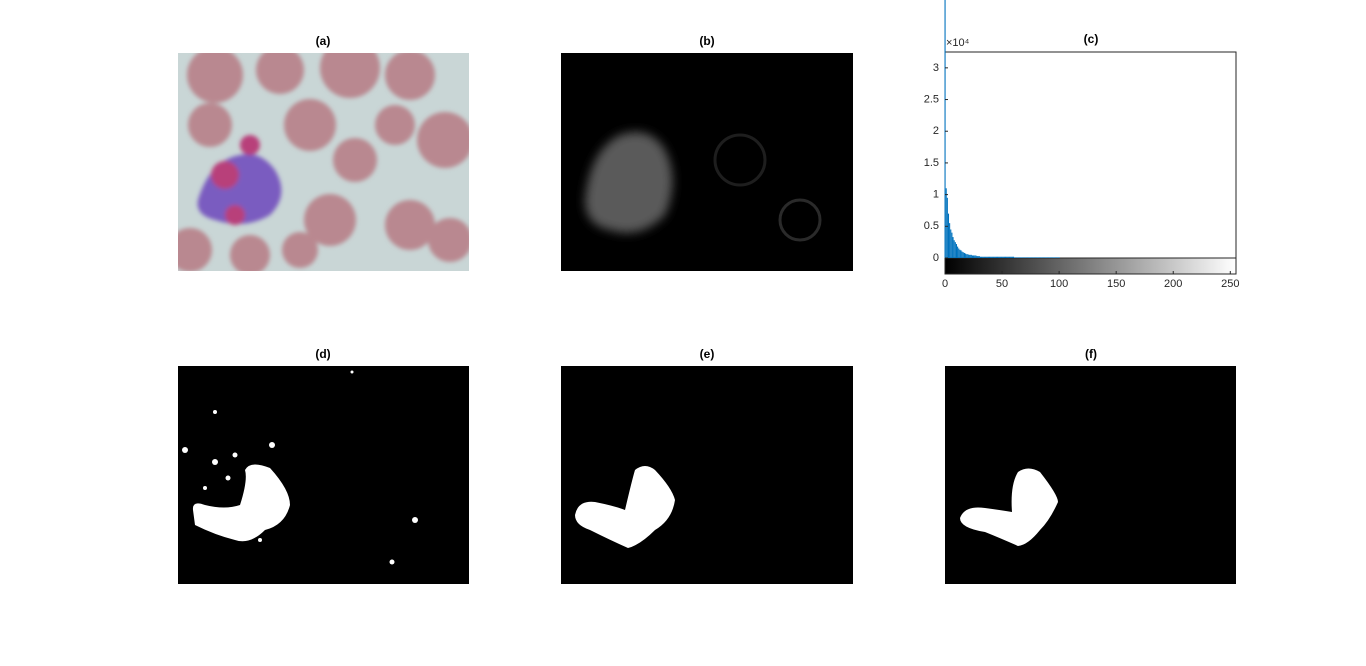  I want to click on image-f, so click(1090, 475).